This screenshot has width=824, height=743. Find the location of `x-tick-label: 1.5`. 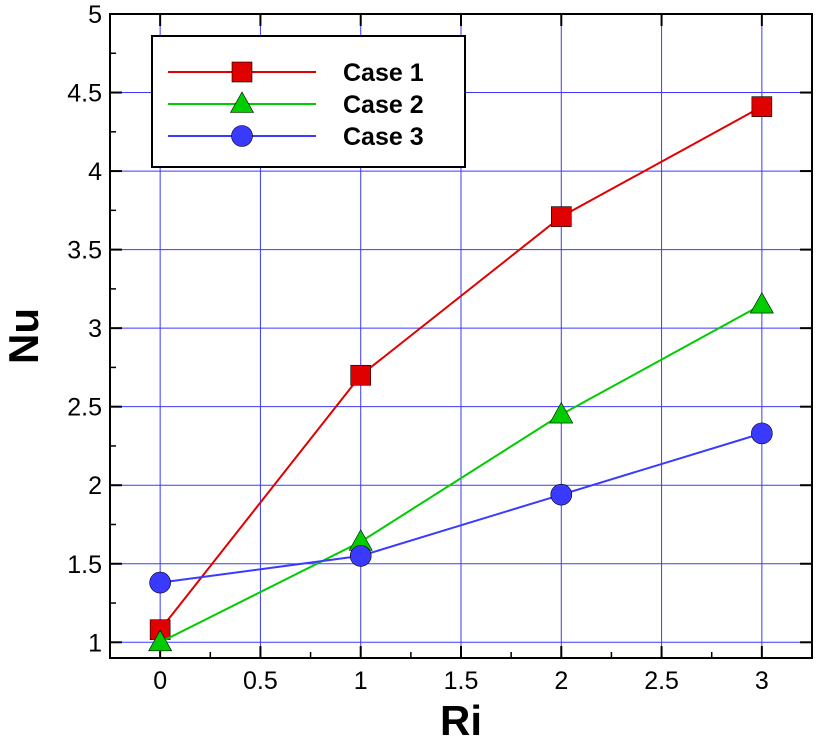

x-tick-label: 1.5 is located at coordinates (461, 681).